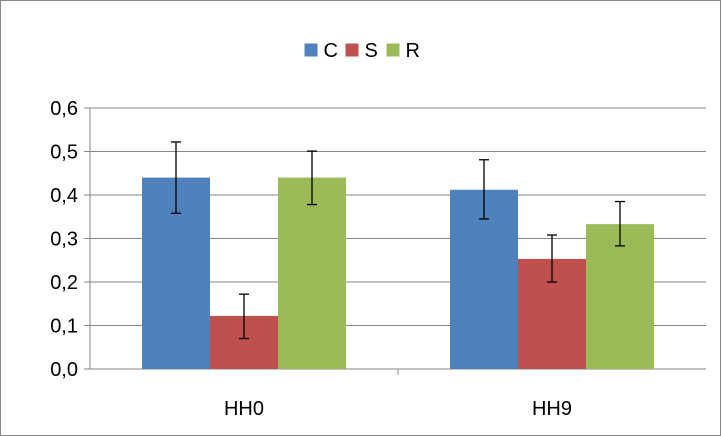 This screenshot has width=721, height=436. I want to click on y-tick-label: 0,6, so click(64, 109).